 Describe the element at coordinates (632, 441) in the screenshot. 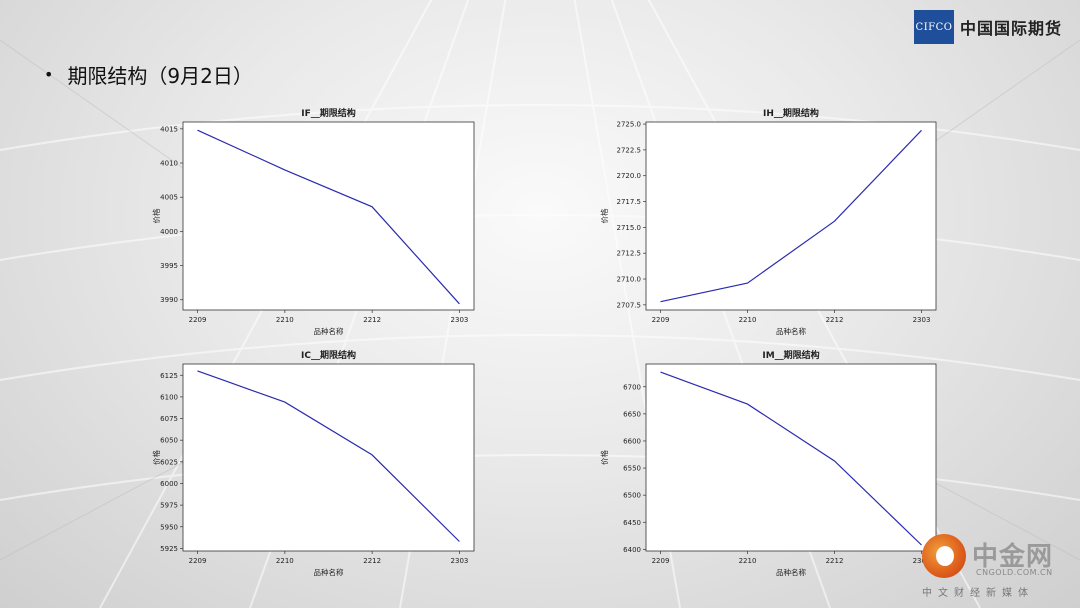

I see `y-tick-label: 6600` at that location.